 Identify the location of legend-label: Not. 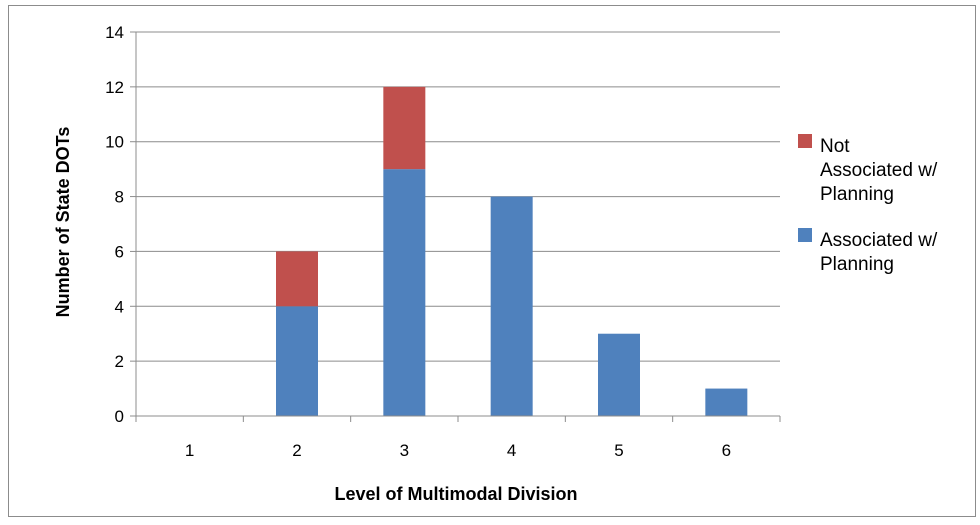
(835, 146).